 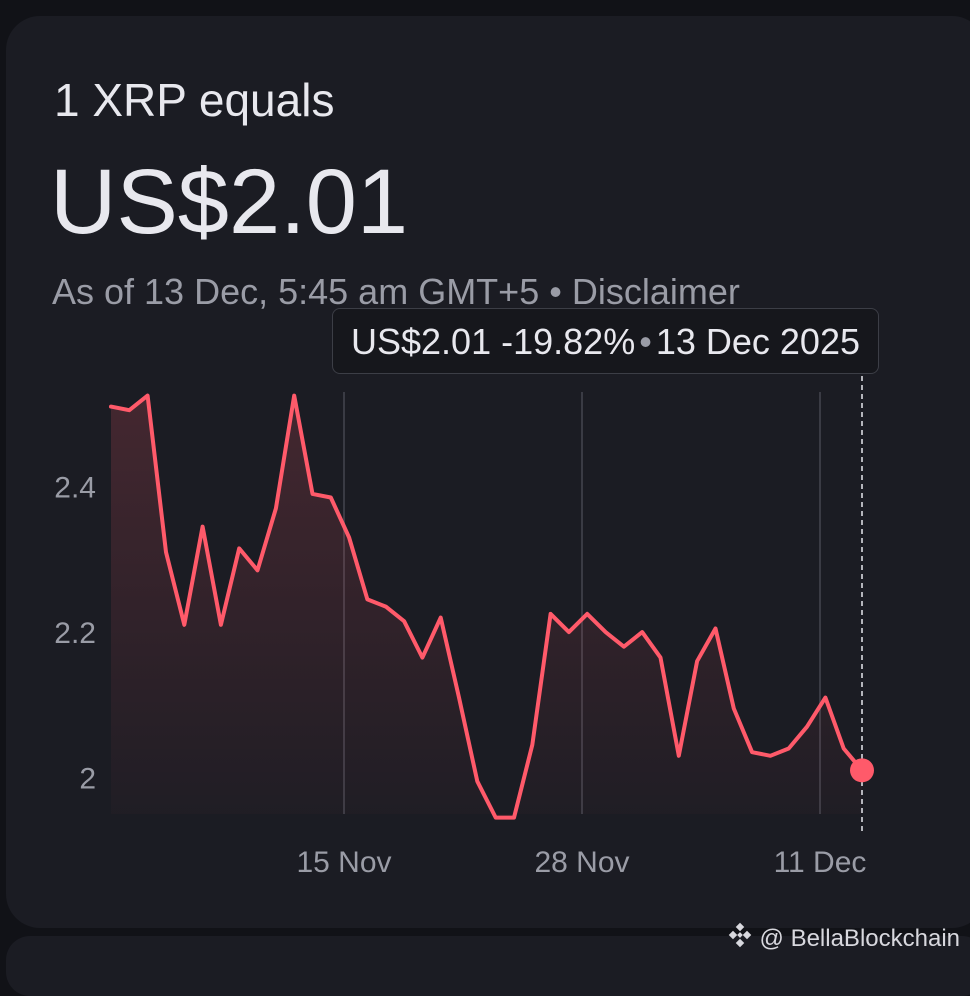 I want to click on price-tooltip: US$2.01 -19.82% • 13 Dec 2025, so click(x=605, y=341).